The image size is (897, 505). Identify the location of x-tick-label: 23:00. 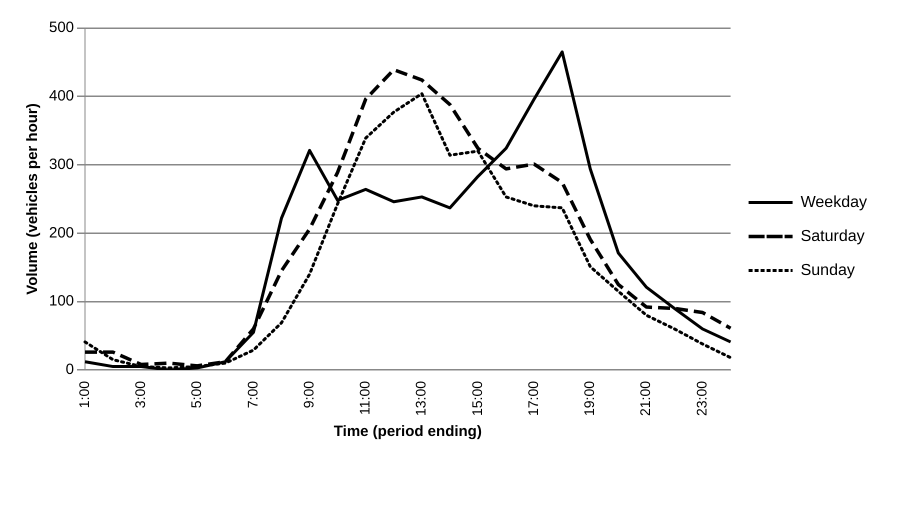
(701, 398).